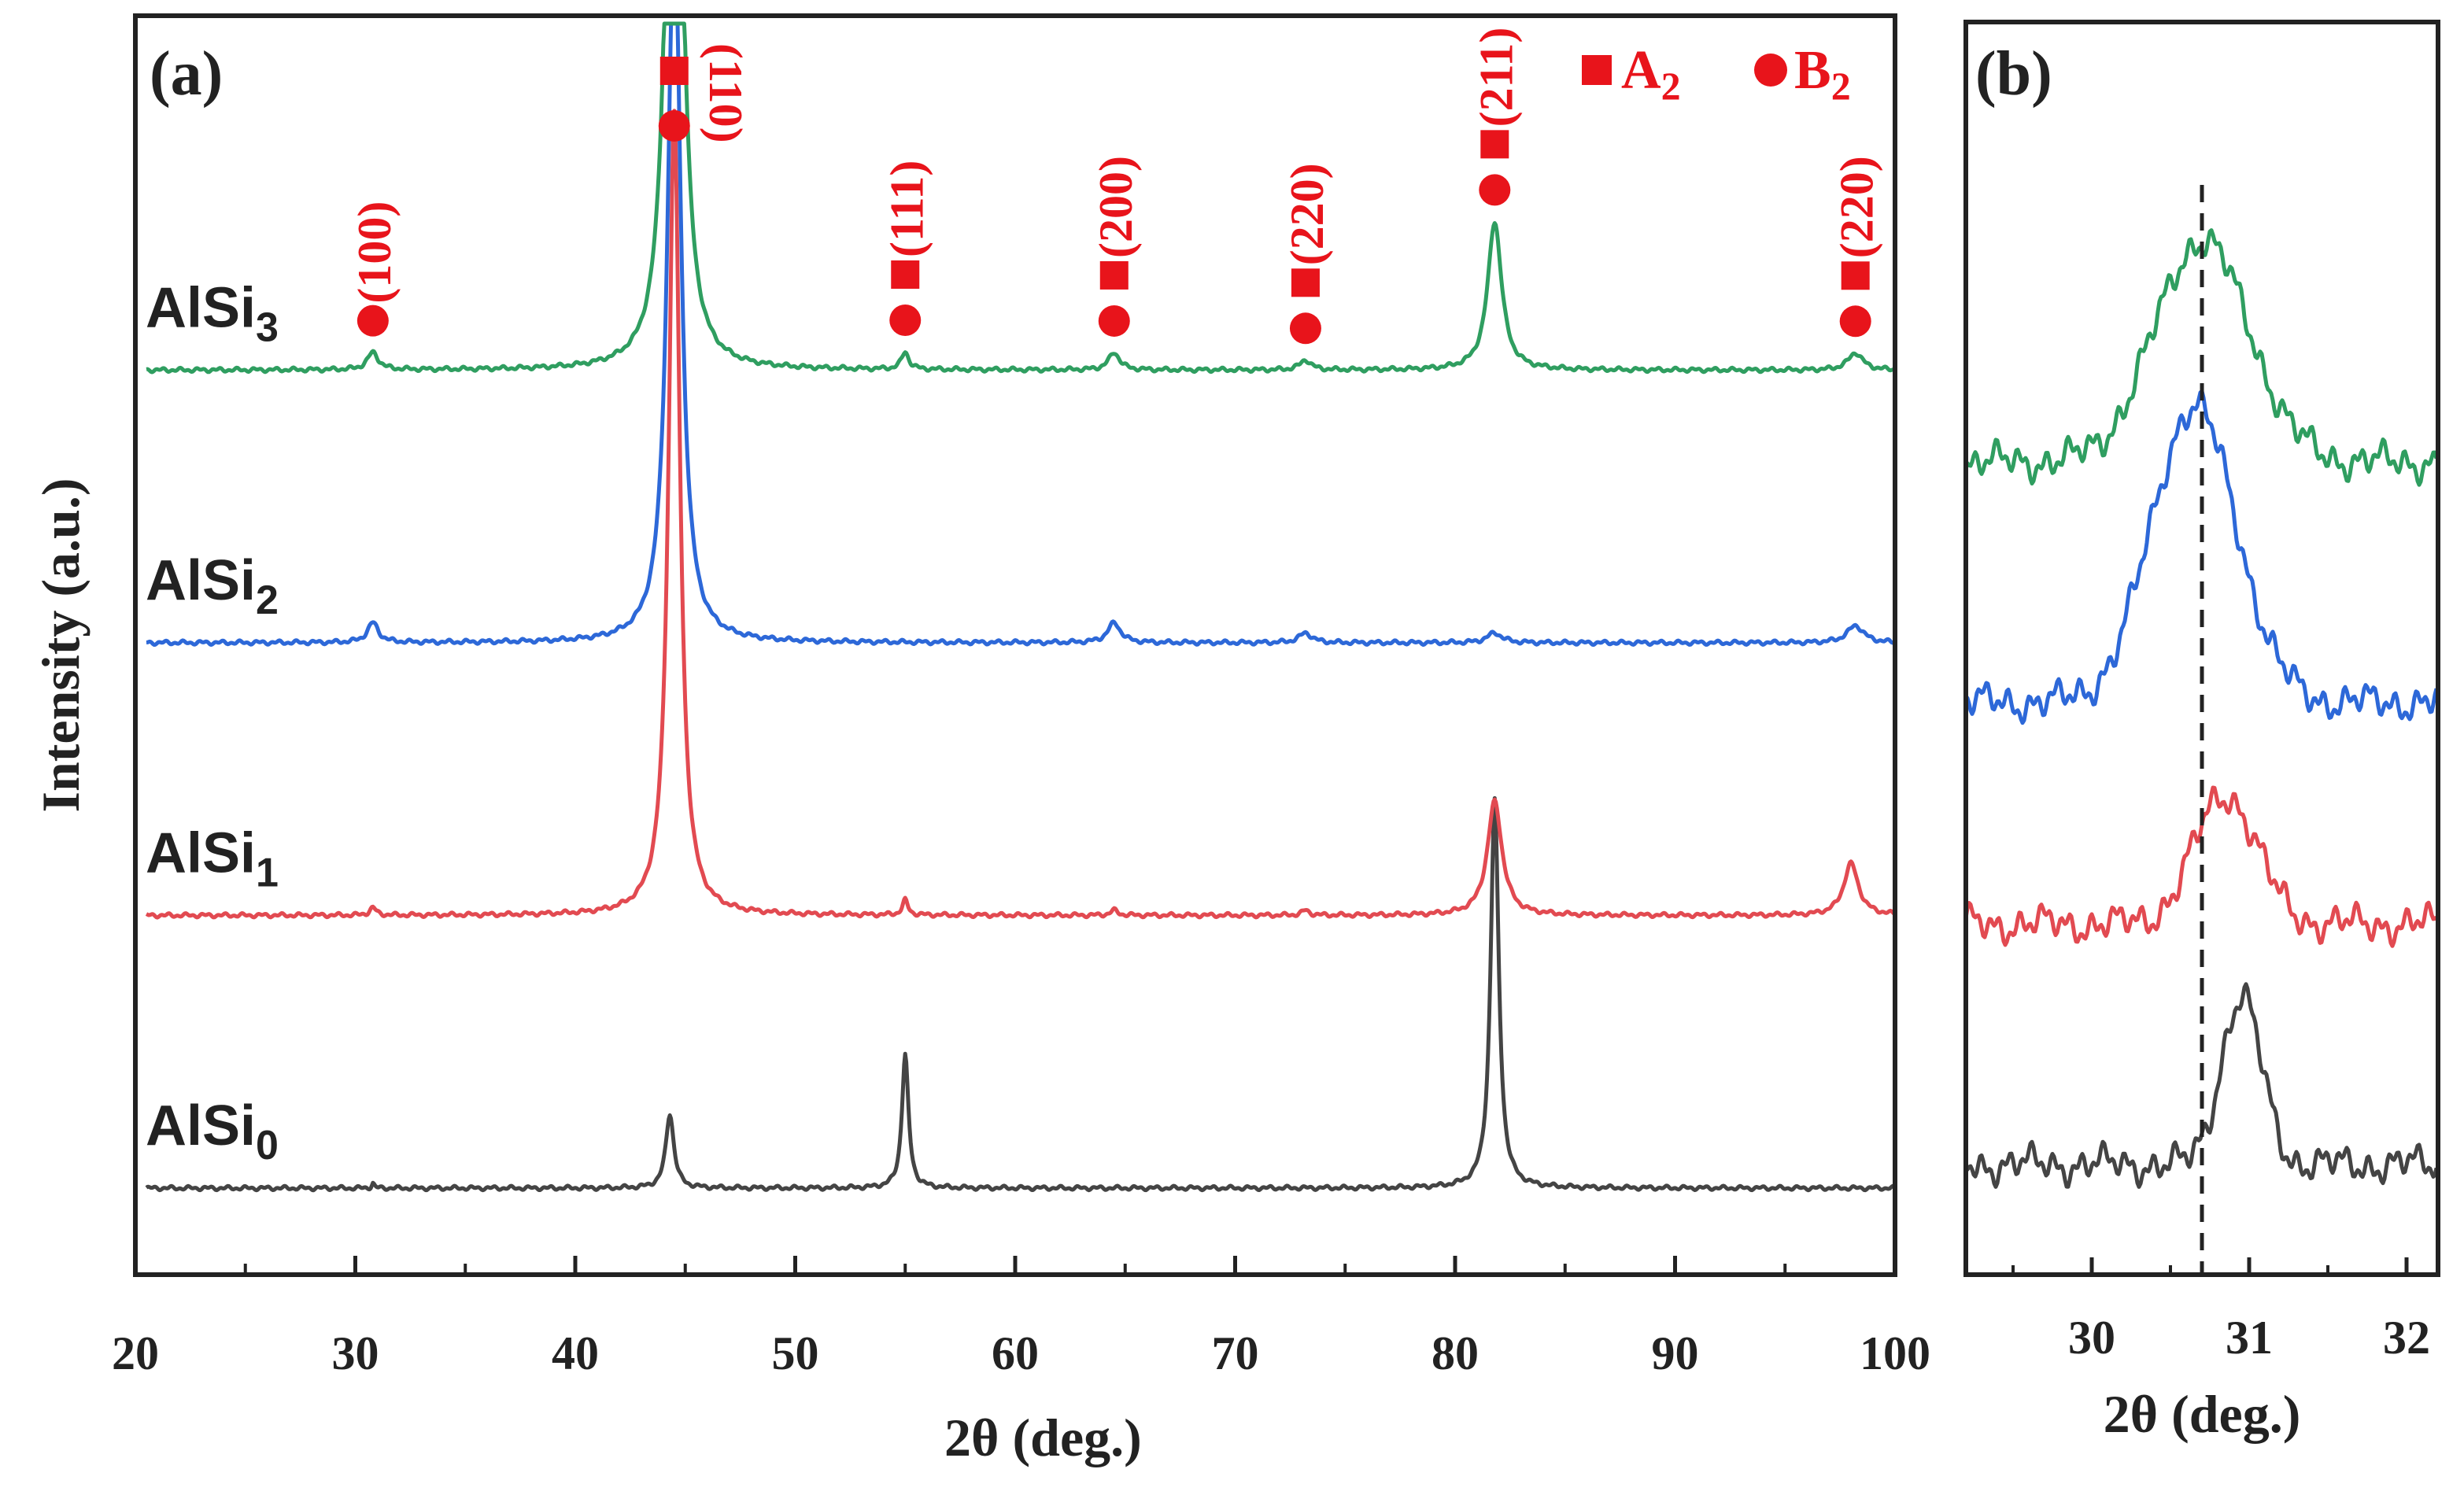 This screenshot has height=1506, width=2464. Describe the element at coordinates (1822, 74) in the screenshot. I see `legend-label: B2` at that location.